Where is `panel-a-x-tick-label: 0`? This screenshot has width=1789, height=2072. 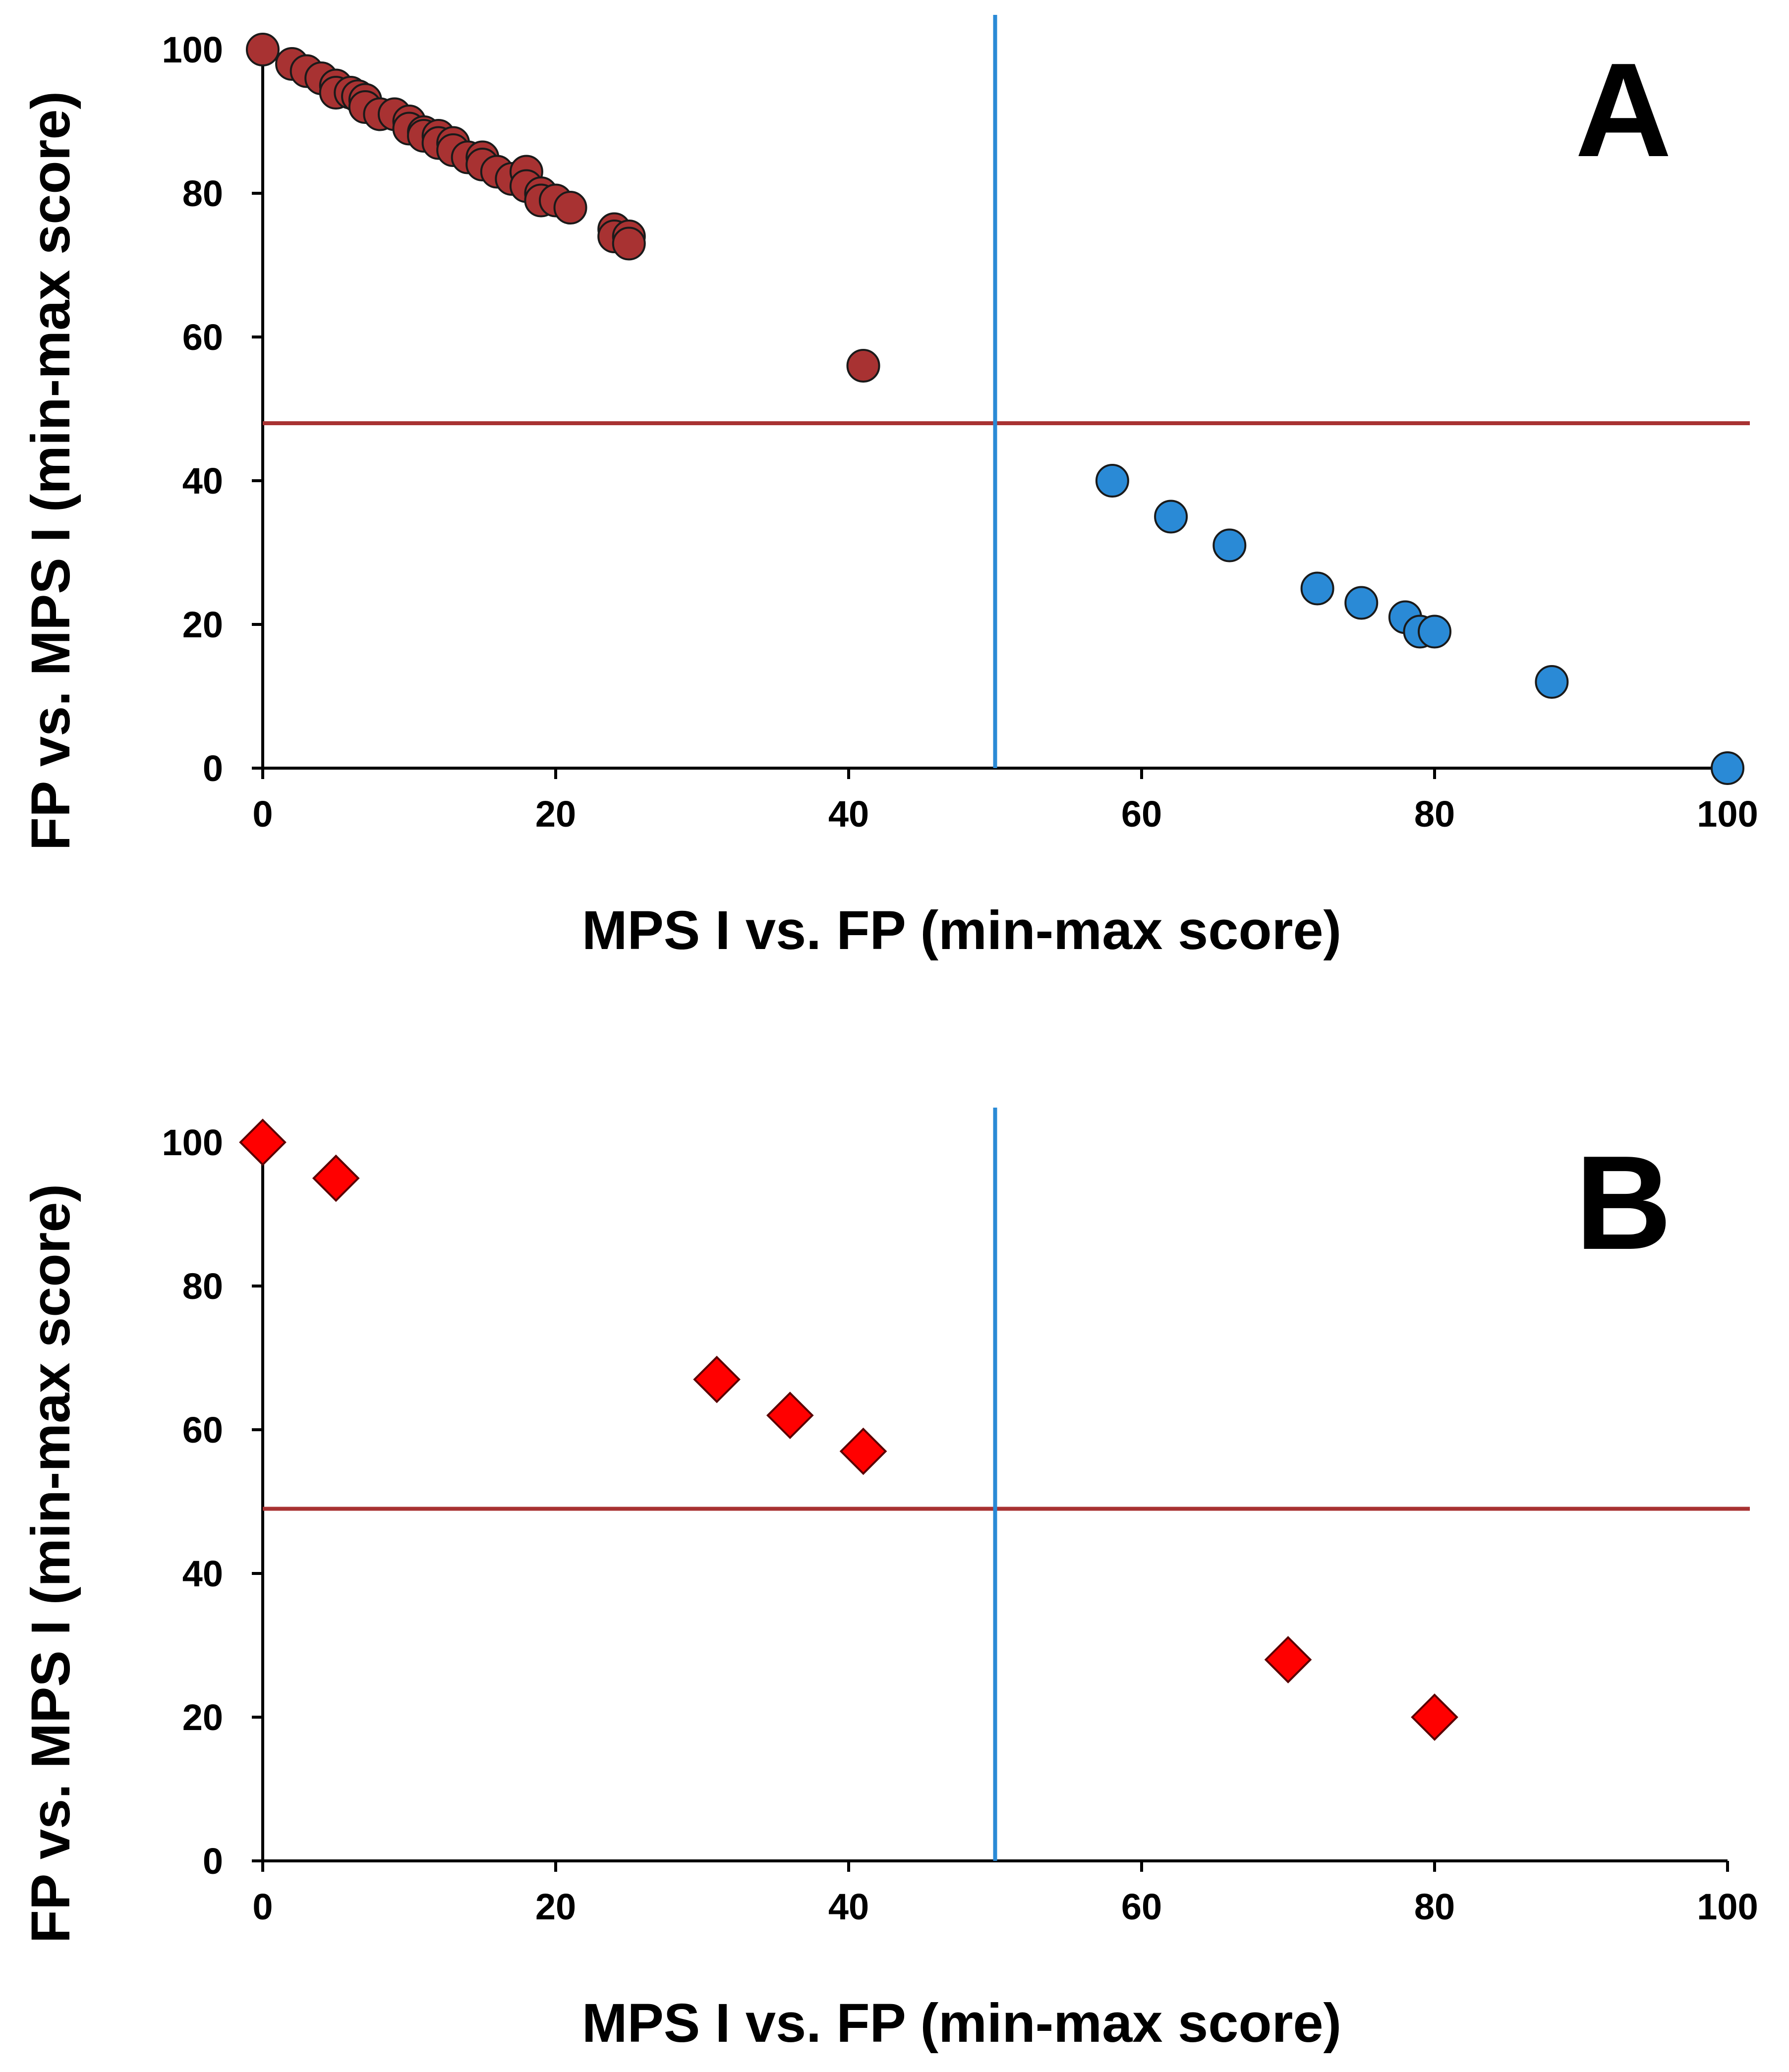
panel-a-x-tick-label: 0 is located at coordinates (262, 814).